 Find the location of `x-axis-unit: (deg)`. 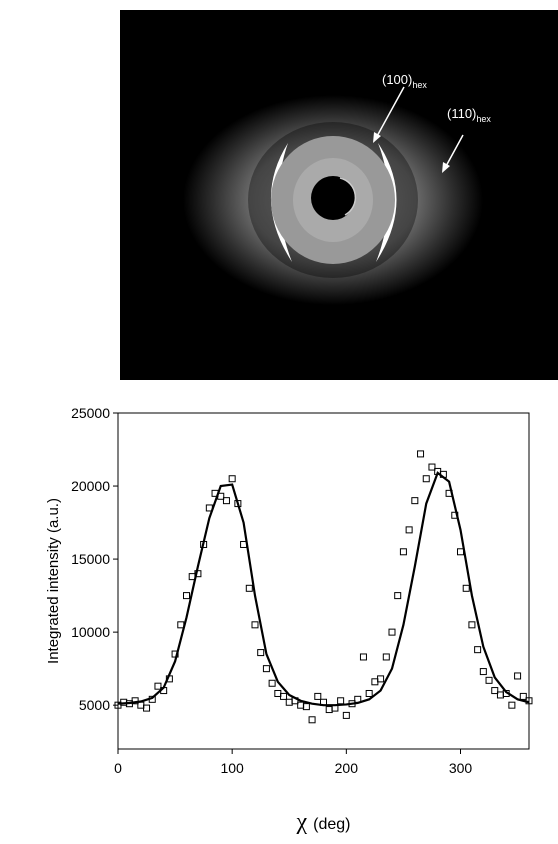

x-axis-unit: (deg) is located at coordinates (331, 824).